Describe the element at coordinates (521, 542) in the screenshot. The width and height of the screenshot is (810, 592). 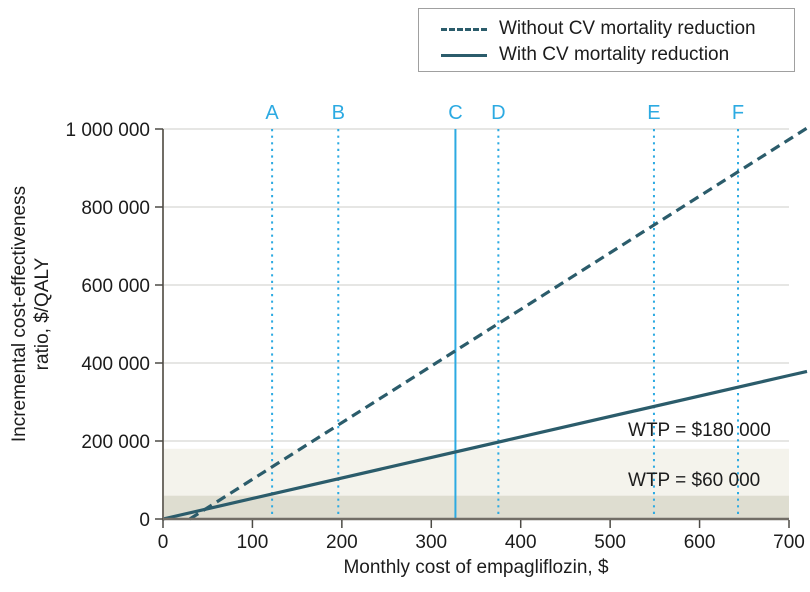
I see `x-tick-label-400: 400` at that location.